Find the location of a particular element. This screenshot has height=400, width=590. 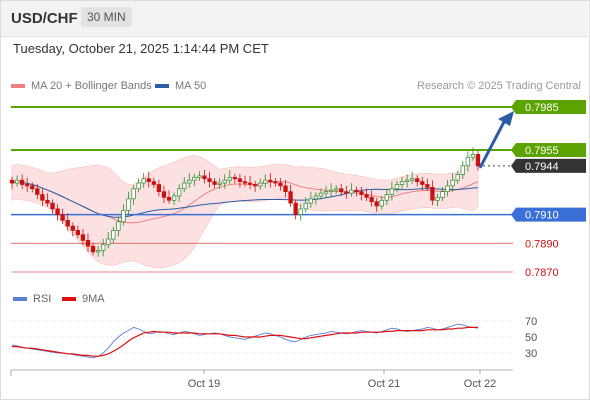

rsi-tick-70: 70 is located at coordinates (531, 322).